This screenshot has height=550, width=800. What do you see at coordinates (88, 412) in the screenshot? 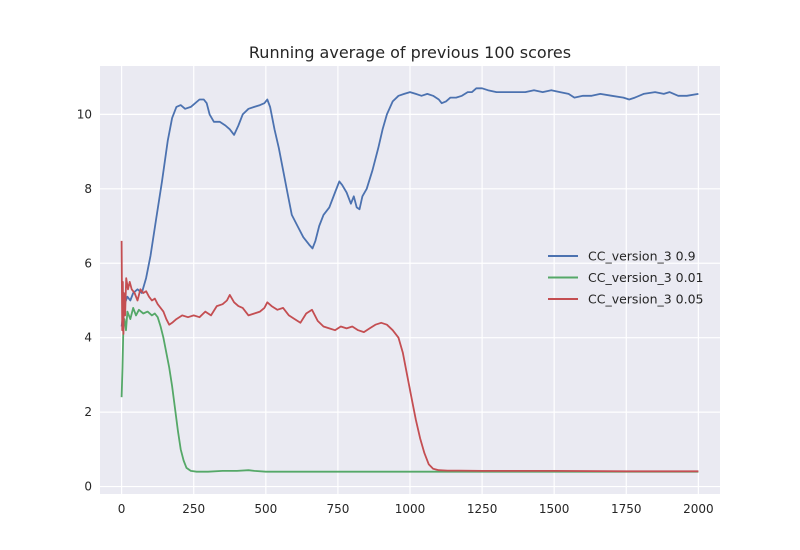
I see `y-tick-label: 2` at bounding box center [88, 412].